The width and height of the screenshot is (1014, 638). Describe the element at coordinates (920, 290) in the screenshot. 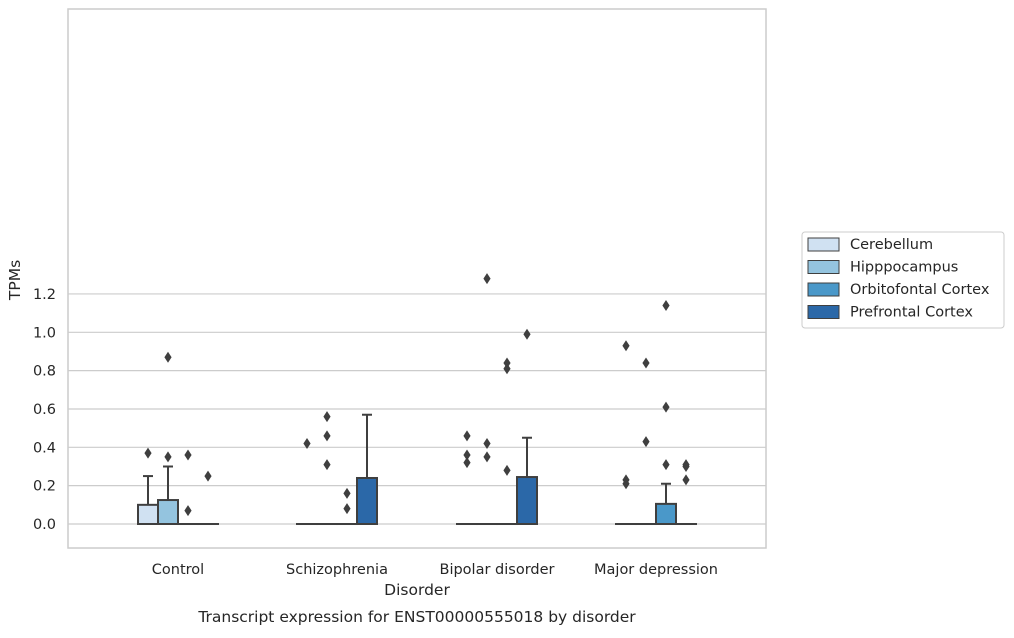

I see `legend-label: Orbitofontal Cortex` at that location.